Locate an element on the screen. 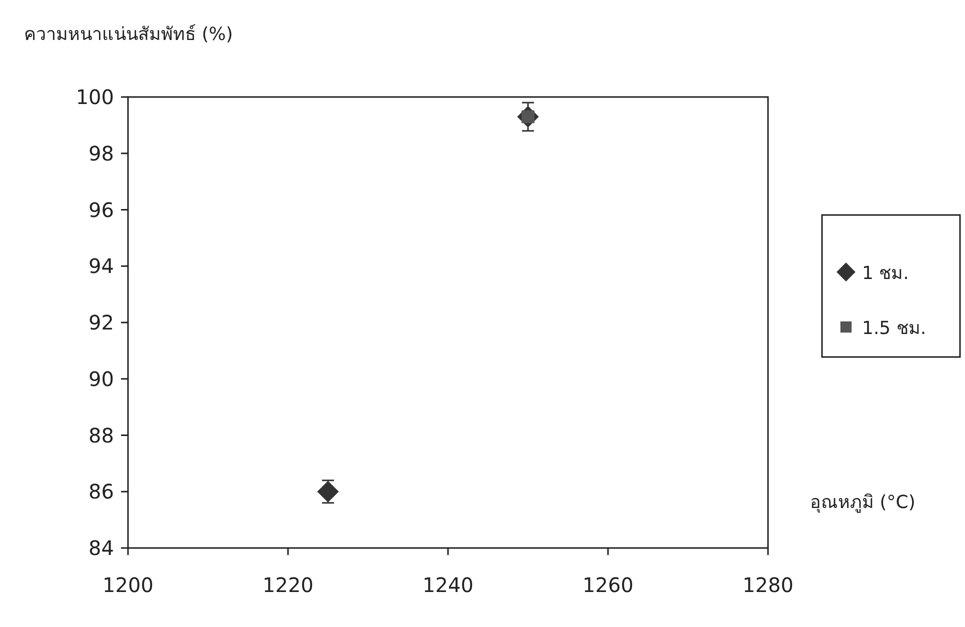  y-tick-label: 86 is located at coordinates (101, 492).